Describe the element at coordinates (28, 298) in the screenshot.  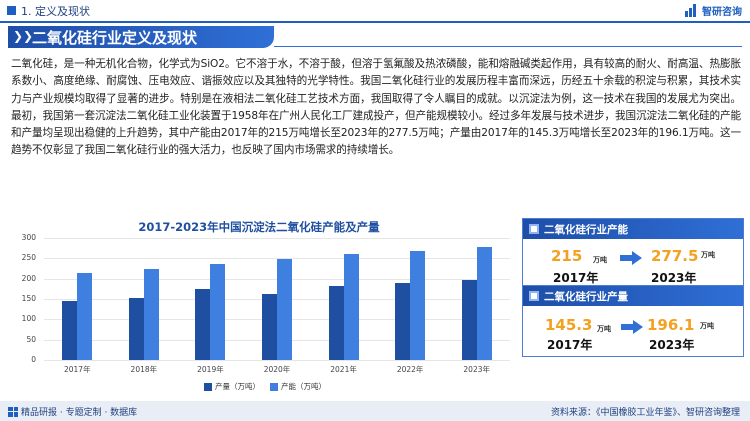
I see `y-tick-label: 150` at that location.